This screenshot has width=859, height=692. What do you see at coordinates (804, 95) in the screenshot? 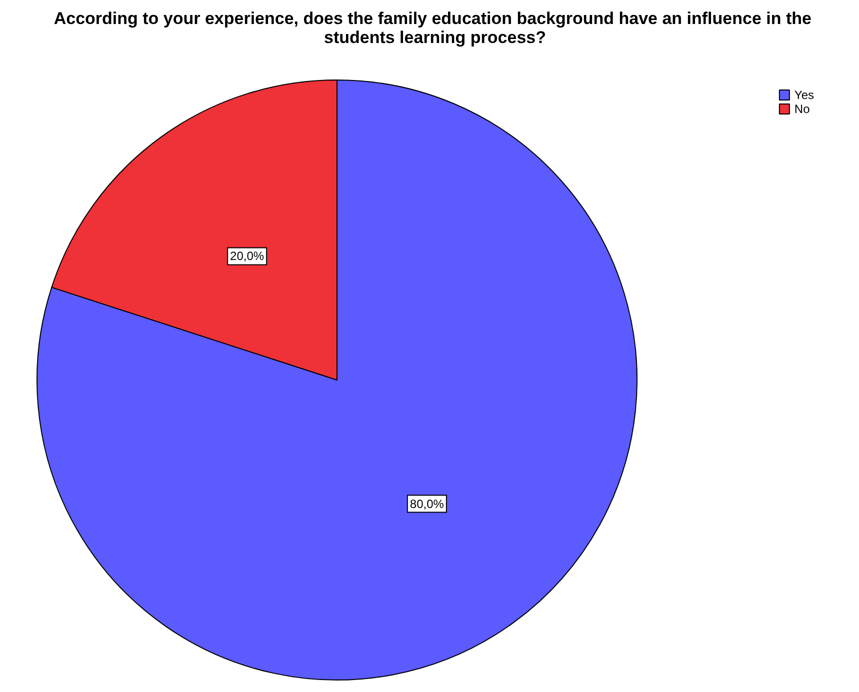
I see `legend-label: Yes` at bounding box center [804, 95].